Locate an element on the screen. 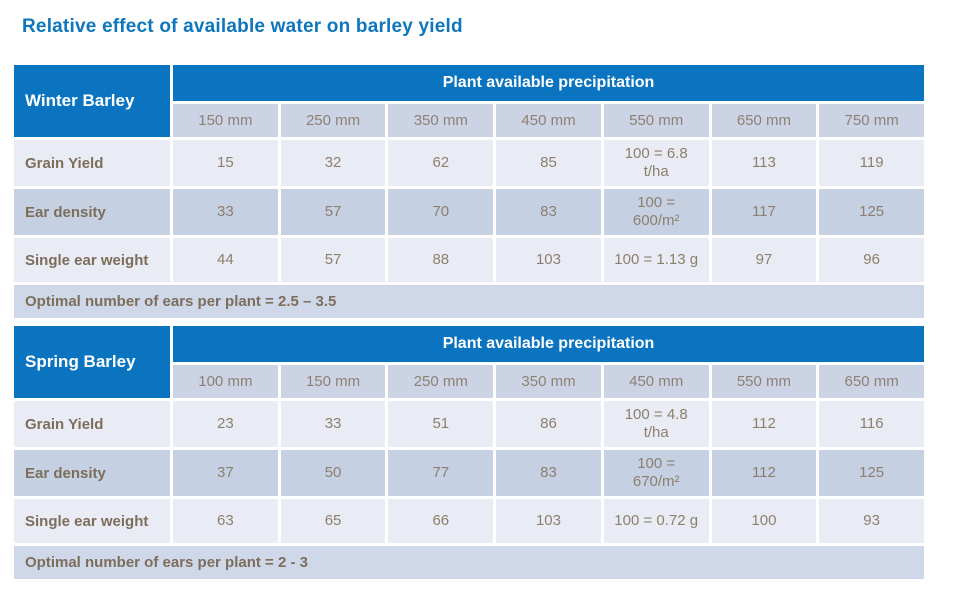 This screenshot has height=616, width=958. table-cell: 100 = 600/m² is located at coordinates (656, 212).